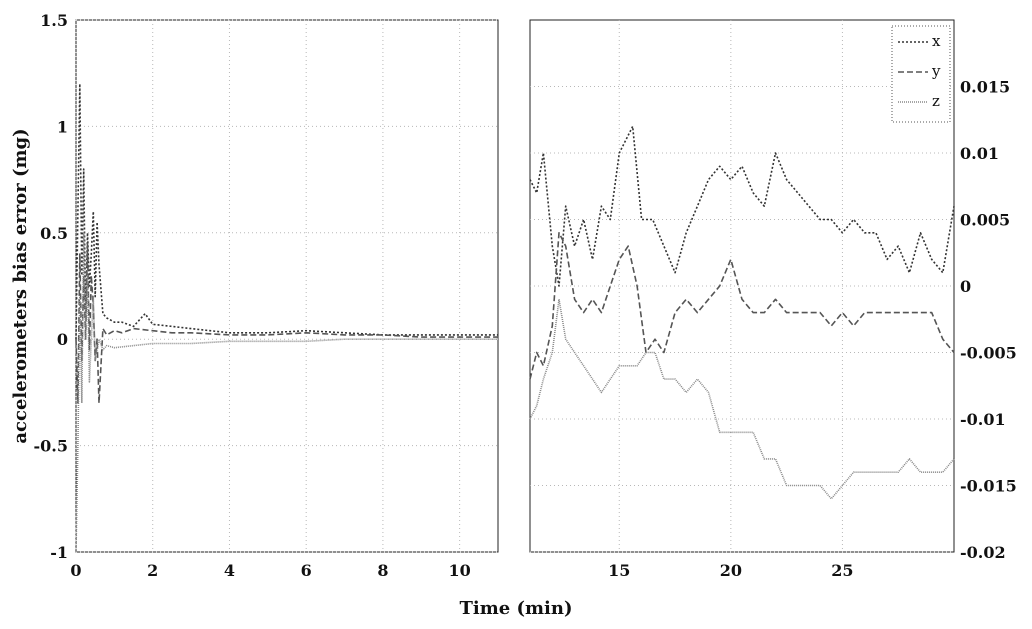 The width and height of the screenshot is (1032, 629). What do you see at coordinates (51, 286) in the screenshot?
I see `left-y-ticks: -1 -0.5 0 0.5 1 1.5` at bounding box center [51, 286].